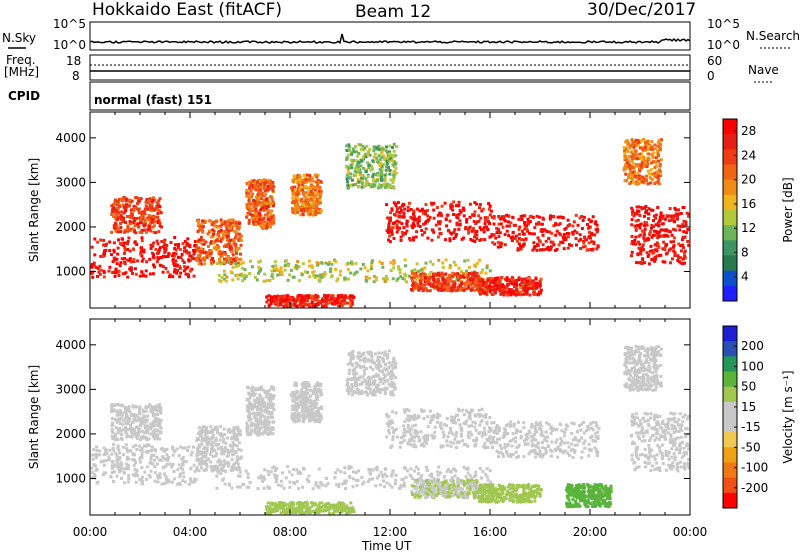 Image resolution: width=800 pixels, height=559 pixels. Describe the element at coordinates (393, 12) in the screenshot. I see `beam-label: Beam 12` at that location.